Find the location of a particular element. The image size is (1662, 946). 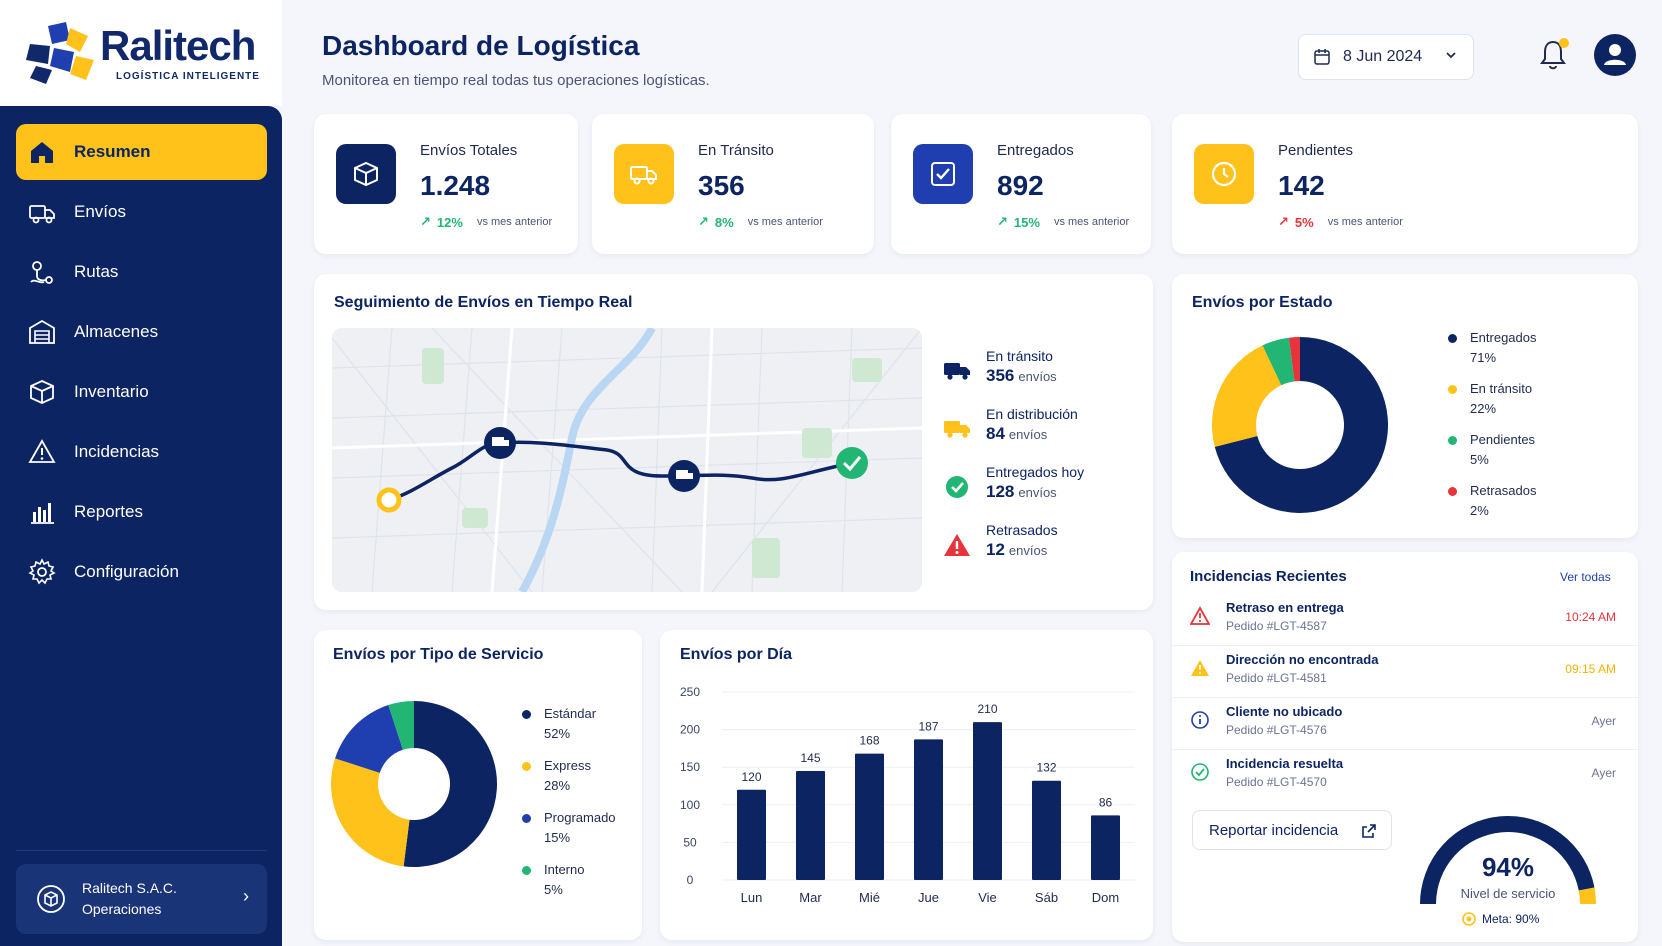

daily-chart-card is located at coordinates (906, 785).